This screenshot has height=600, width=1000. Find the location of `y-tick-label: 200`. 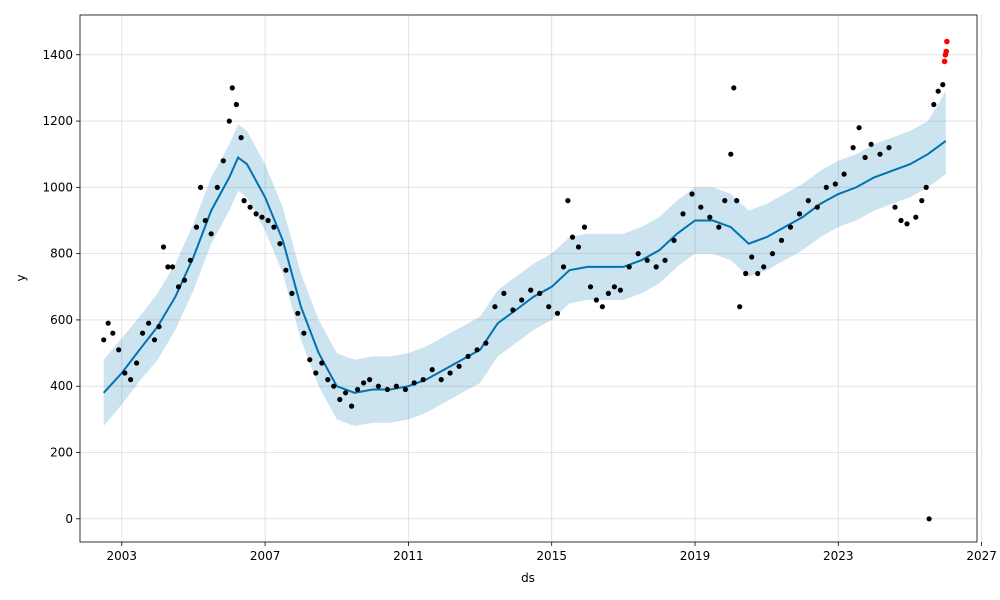

y-tick-label: 200 is located at coordinates (61, 453).